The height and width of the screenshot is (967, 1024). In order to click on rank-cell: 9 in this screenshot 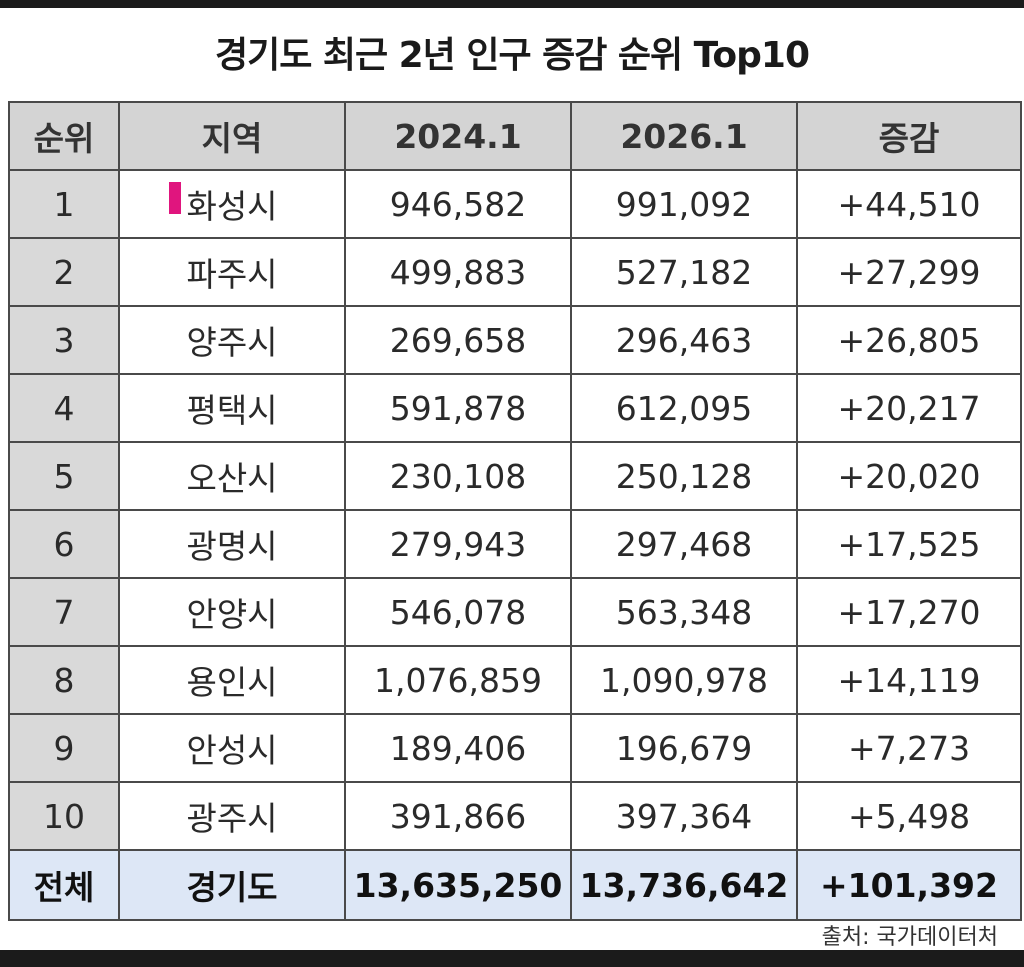, I will do `click(64, 748)`.